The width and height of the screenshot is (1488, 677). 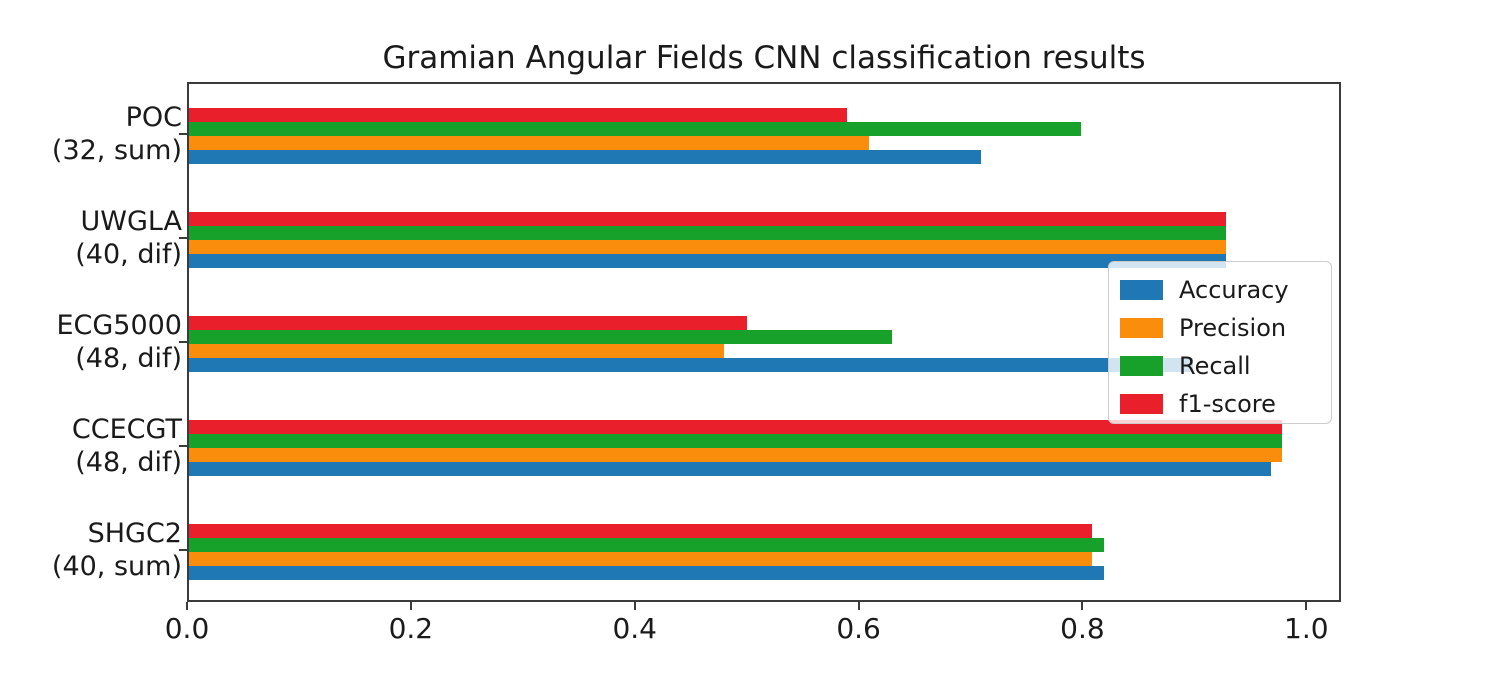 What do you see at coordinates (1141, 404) in the screenshot?
I see `legend-patch-f1-score` at bounding box center [1141, 404].